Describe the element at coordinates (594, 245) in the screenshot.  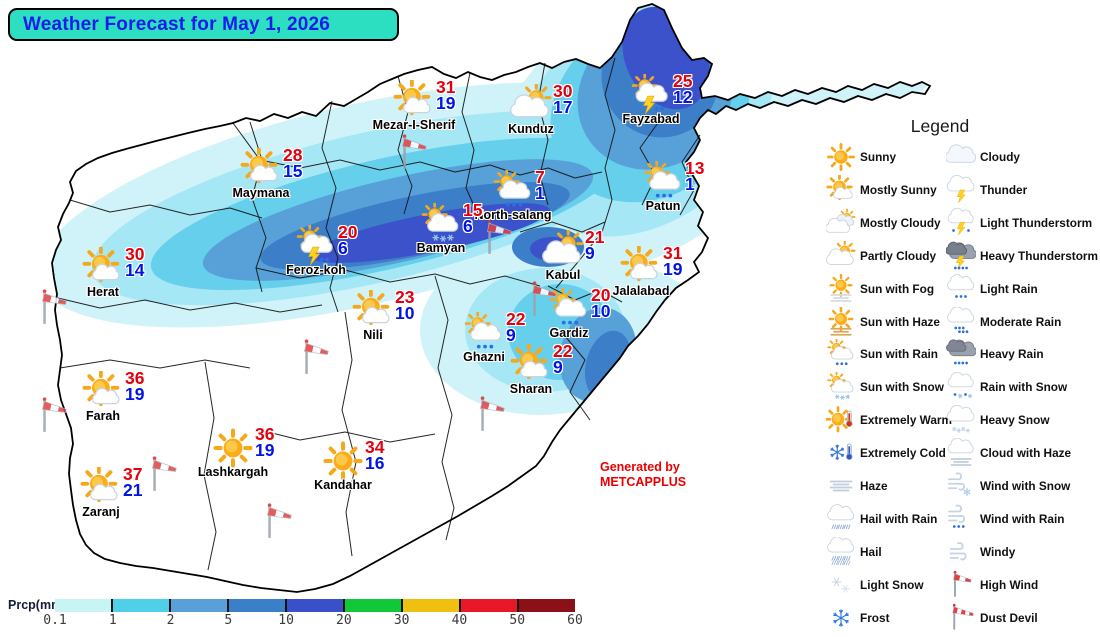
I see `city-temps: 21 9` at that location.